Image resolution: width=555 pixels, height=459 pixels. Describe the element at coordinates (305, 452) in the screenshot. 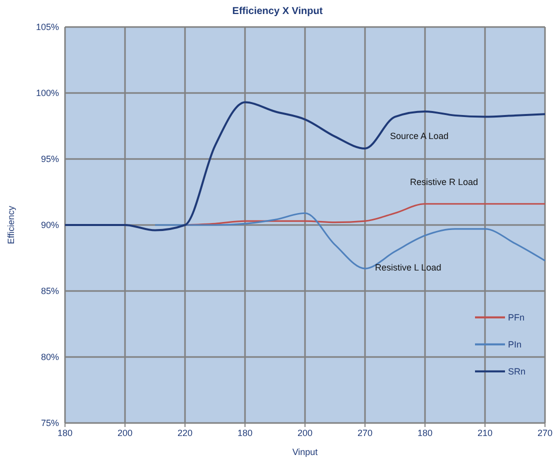

I see `x-axis-title: Vinput` at that location.